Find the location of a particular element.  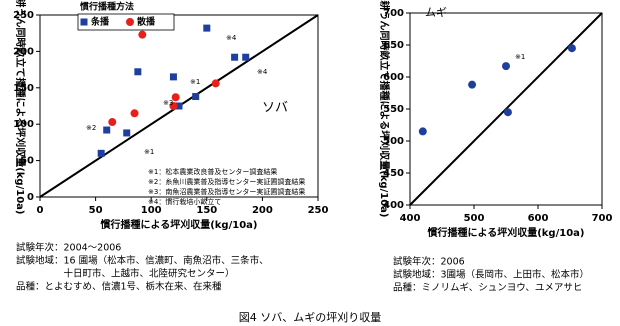

caption: 図4 ソバ、ムギの坪刈り収量 is located at coordinates (310, 317).